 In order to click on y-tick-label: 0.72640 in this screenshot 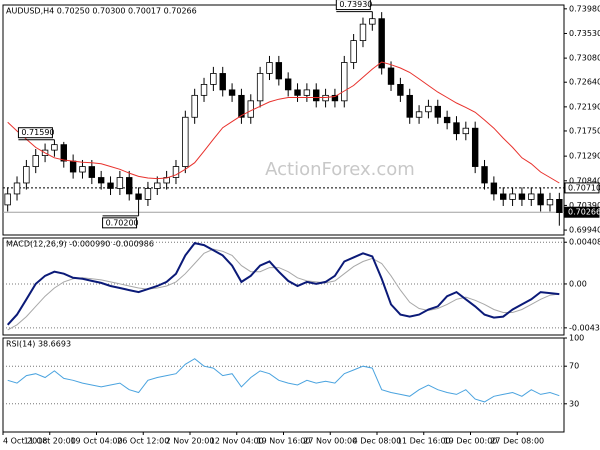, I will do `click(584, 82)`.